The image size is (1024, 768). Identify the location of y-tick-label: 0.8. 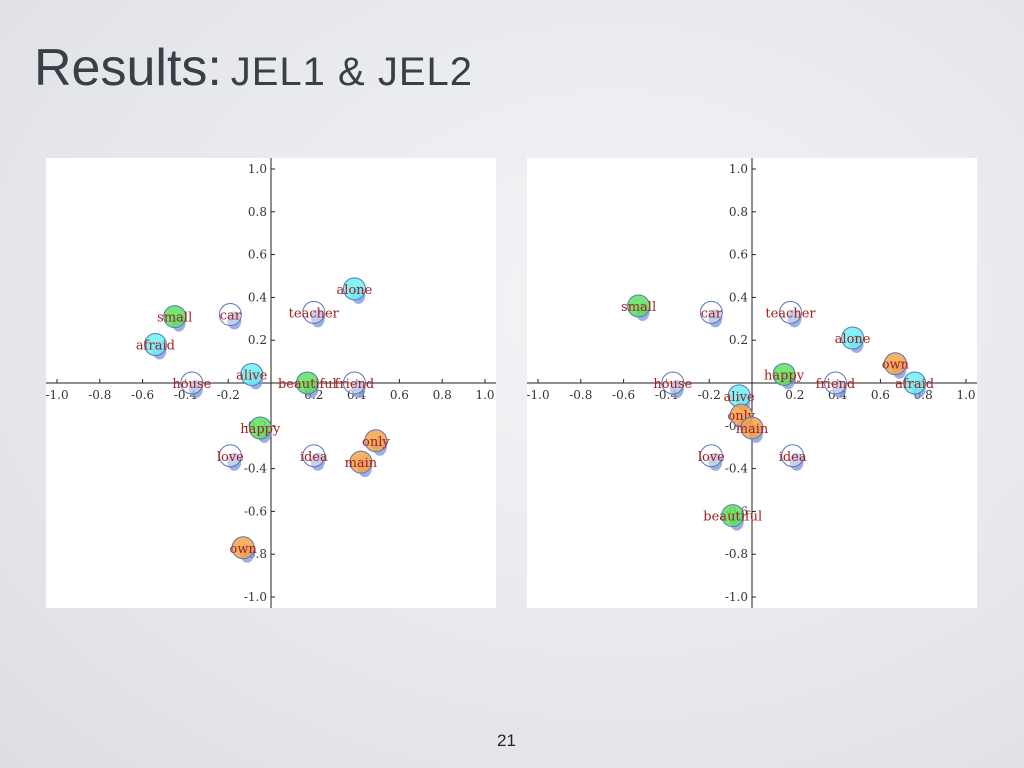
(738, 212).